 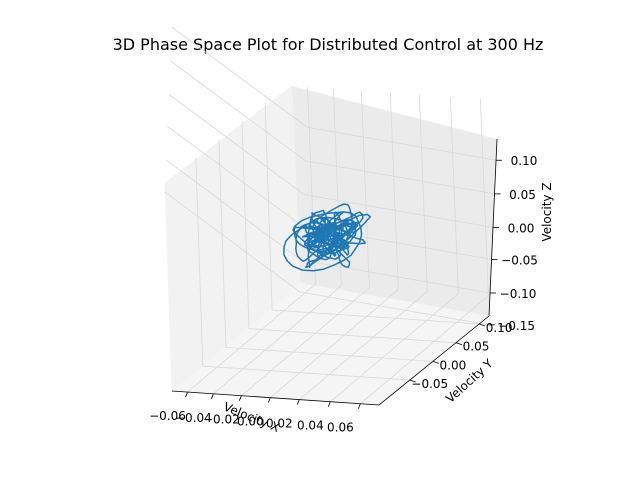 I want to click on z-axis-line, so click(x=493, y=227).